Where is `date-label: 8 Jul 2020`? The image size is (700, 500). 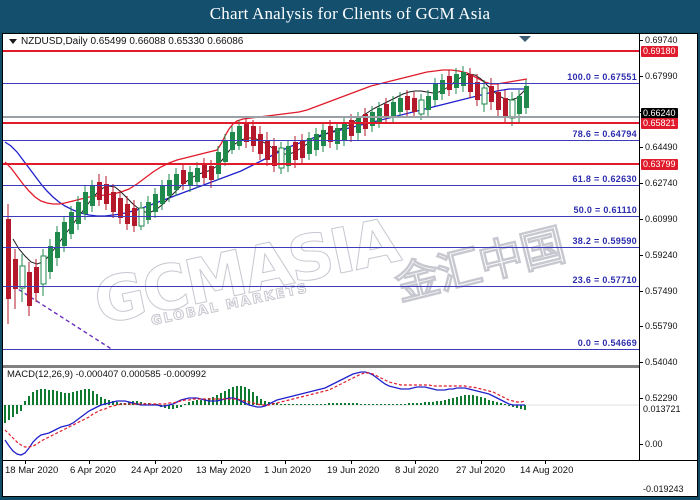
date-label: 8 Jul 2020 is located at coordinates (417, 470).